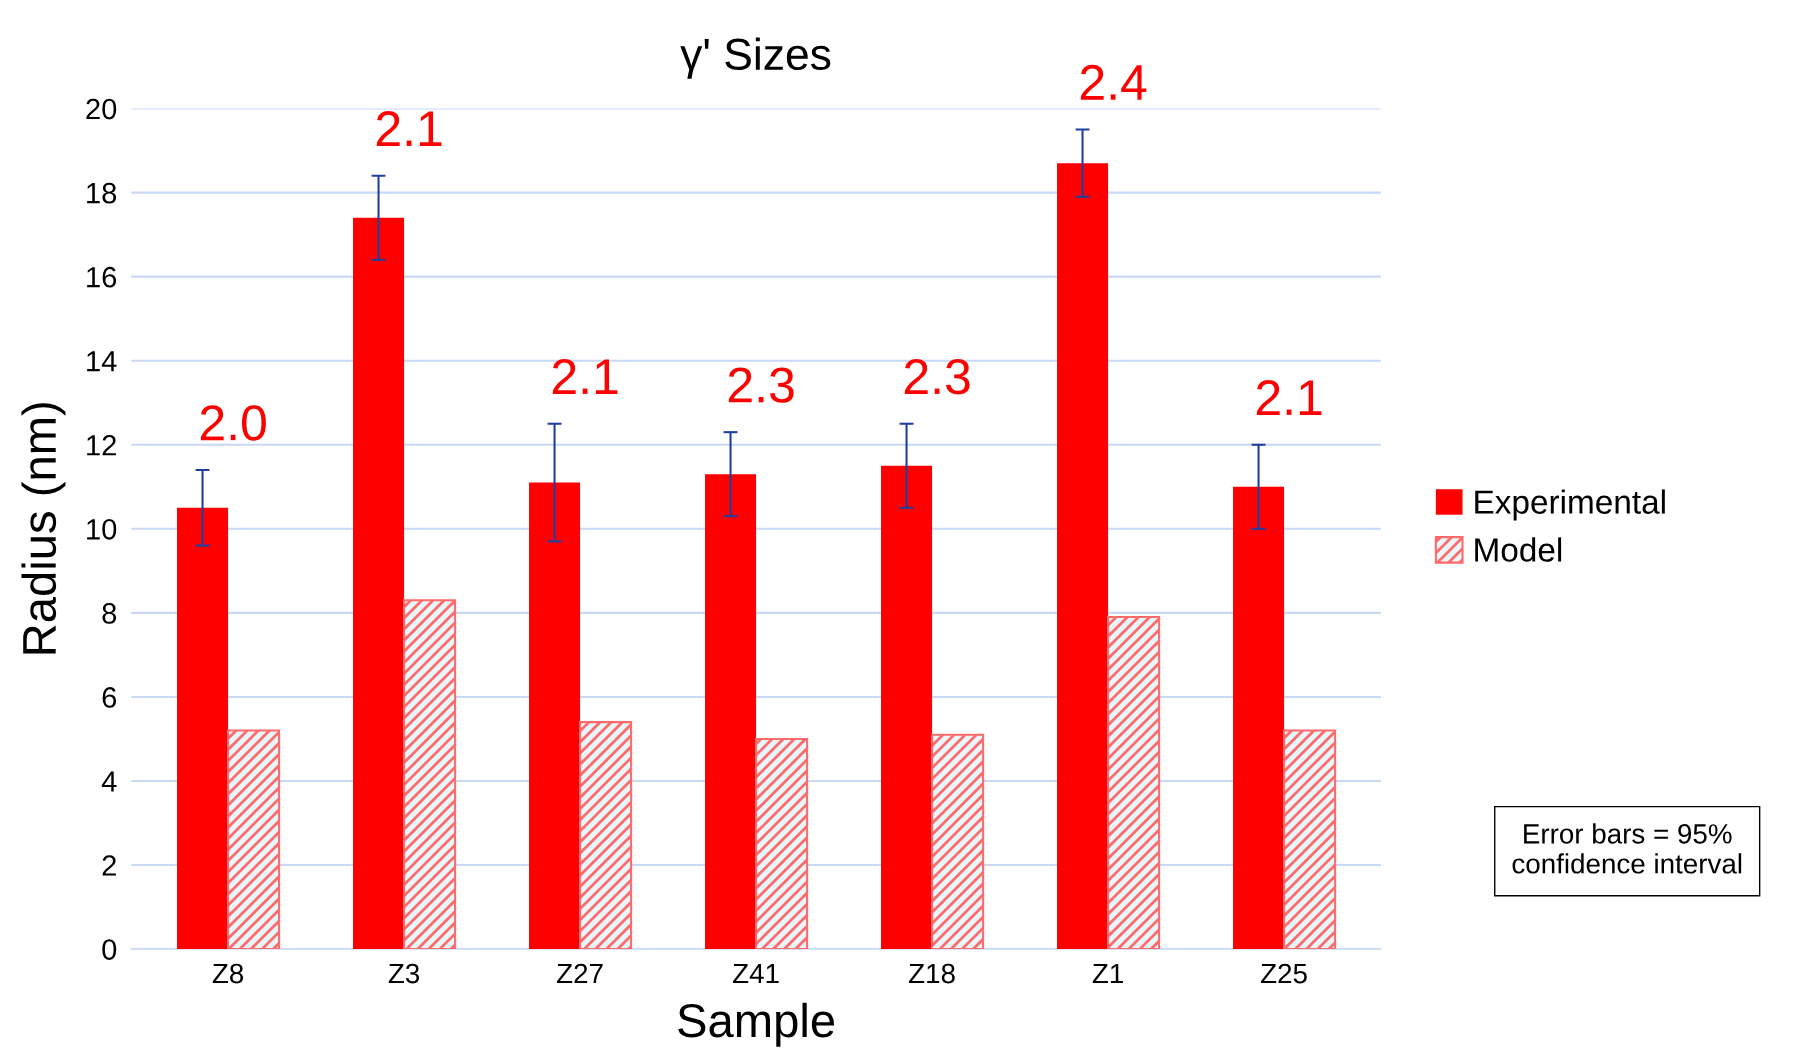 This screenshot has width=1798, height=1064. I want to click on x-tick-label: Z3, so click(404, 973).